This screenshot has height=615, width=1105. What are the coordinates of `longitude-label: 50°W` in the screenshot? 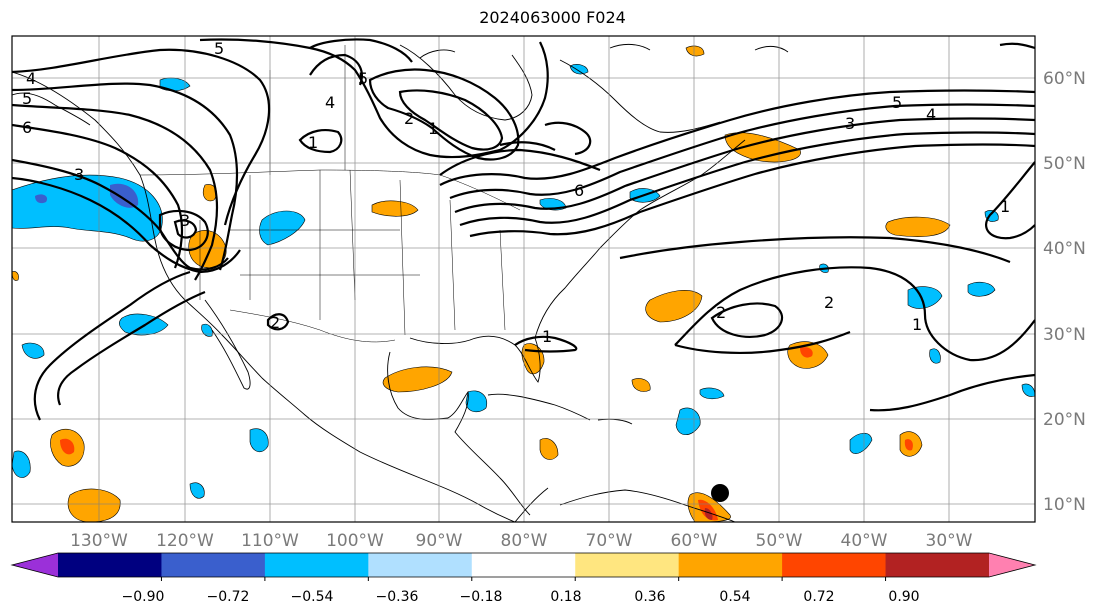 It's located at (779, 541).